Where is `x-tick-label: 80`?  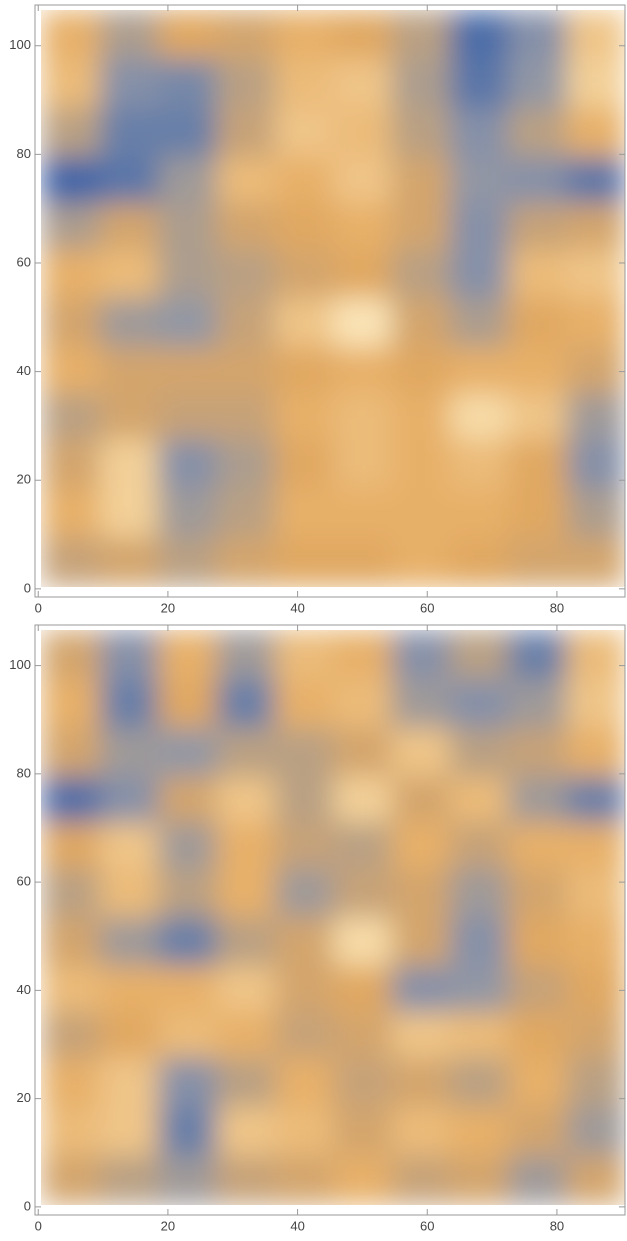 x-tick-label: 80 is located at coordinates (557, 607).